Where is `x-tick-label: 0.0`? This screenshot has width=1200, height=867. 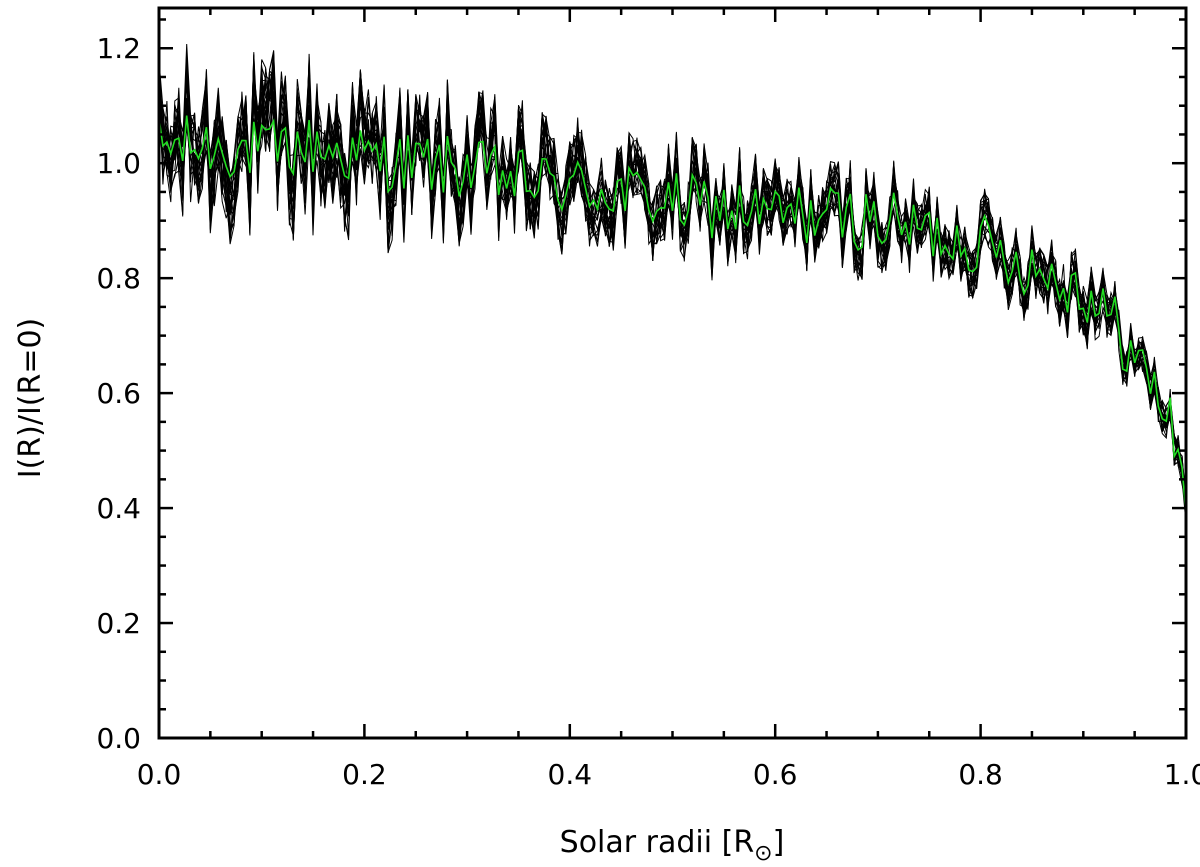
x-tick-label: 0.0 is located at coordinates (159, 774).